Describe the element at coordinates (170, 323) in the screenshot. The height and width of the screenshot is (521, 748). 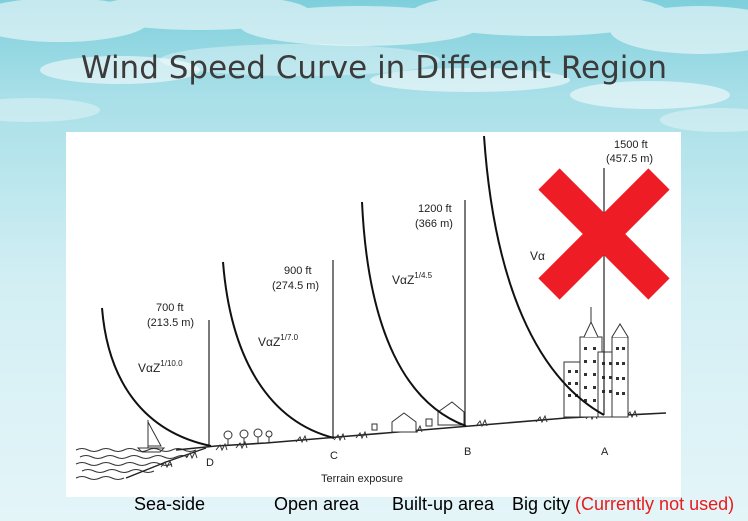
I see `height-metric-d: (213.5 m)` at that location.